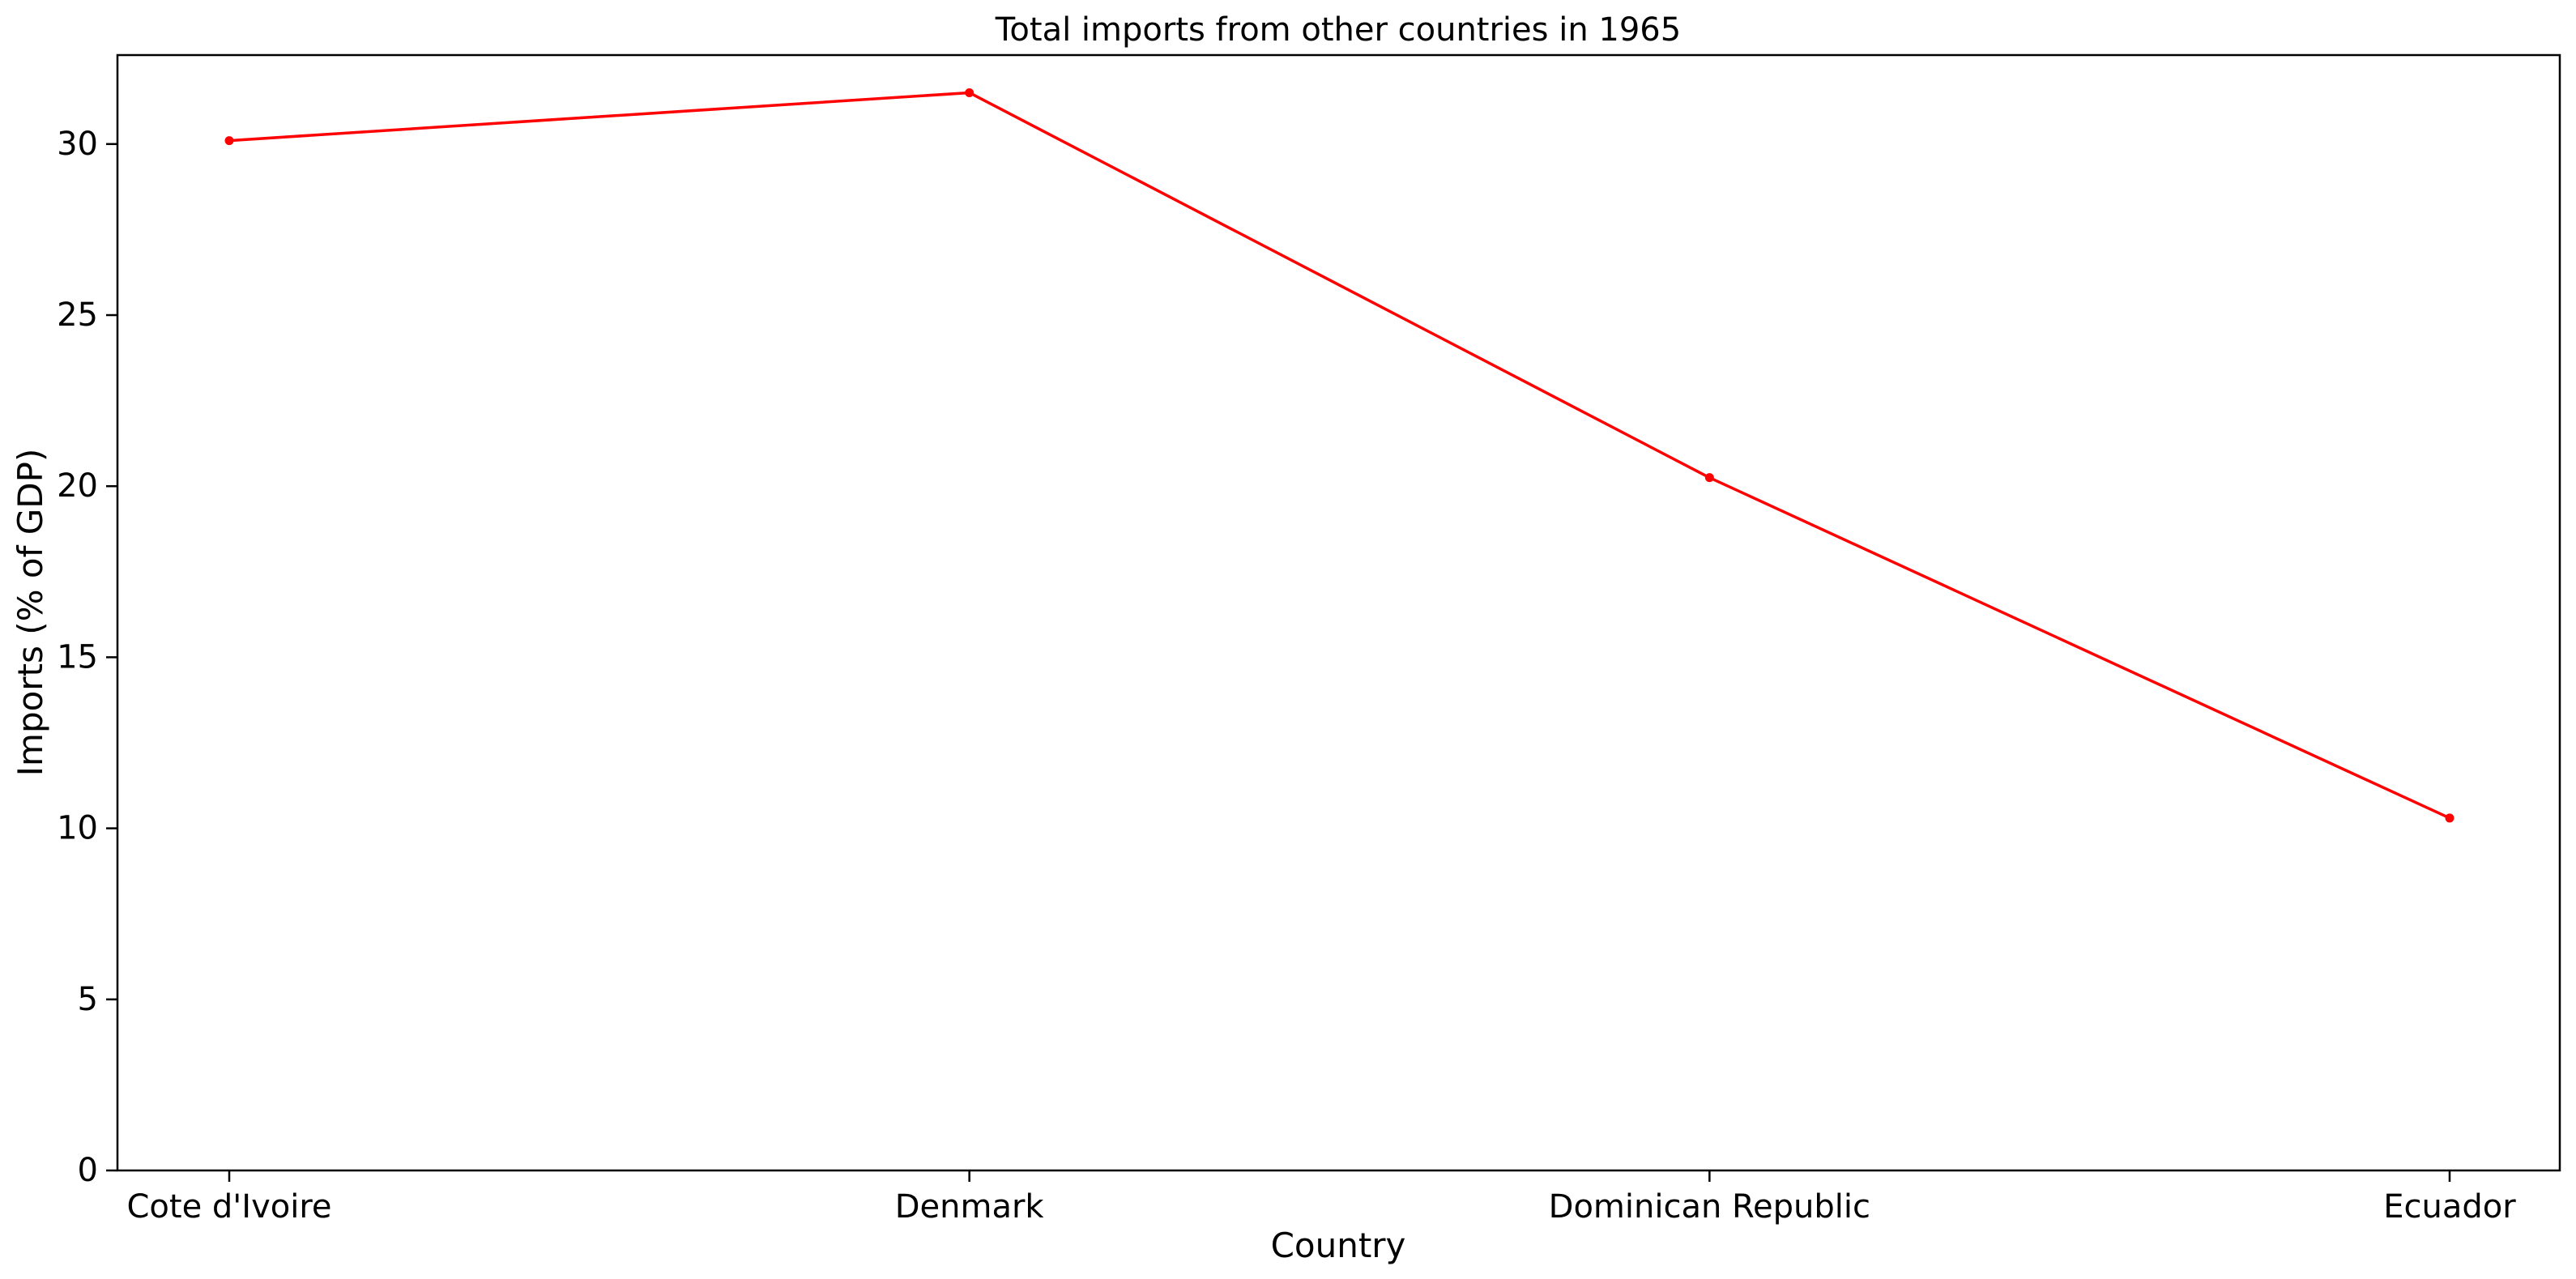 Image resolution: width=2576 pixels, height=1279 pixels. Describe the element at coordinates (229, 1207) in the screenshot. I see `x-tick-label: Cote d'Ivoire` at that location.